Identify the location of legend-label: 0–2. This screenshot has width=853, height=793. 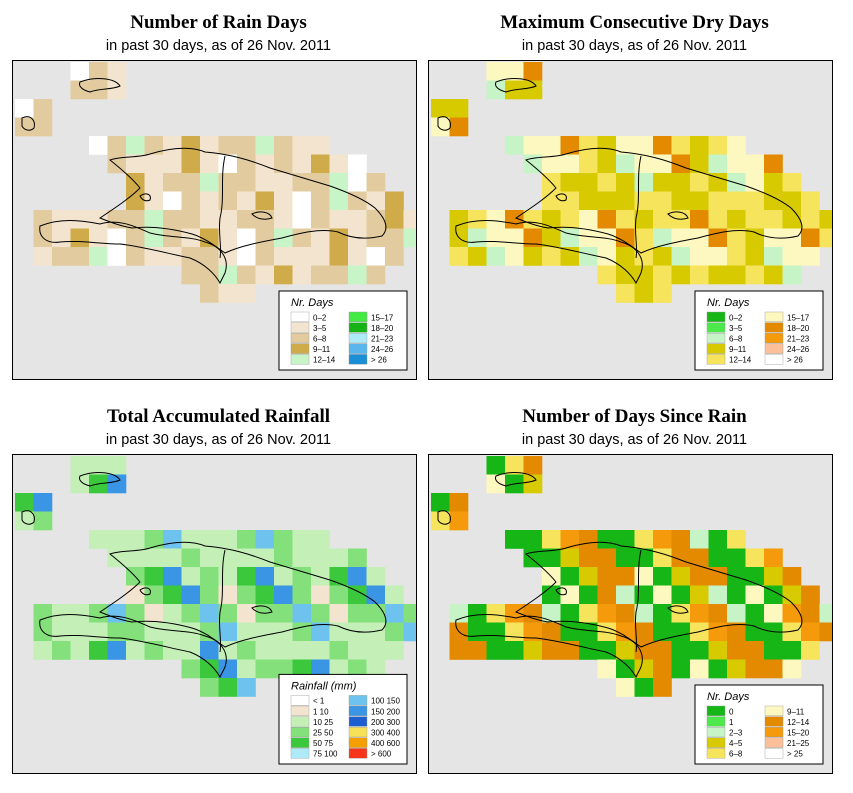
(320, 317).